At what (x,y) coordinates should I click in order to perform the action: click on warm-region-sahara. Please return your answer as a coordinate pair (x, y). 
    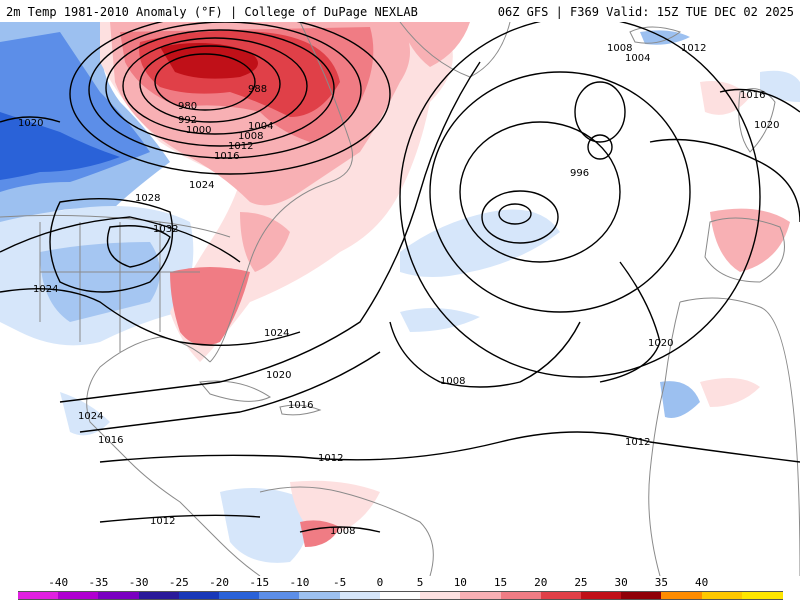
    Looking at the image, I should click on (730, 392).